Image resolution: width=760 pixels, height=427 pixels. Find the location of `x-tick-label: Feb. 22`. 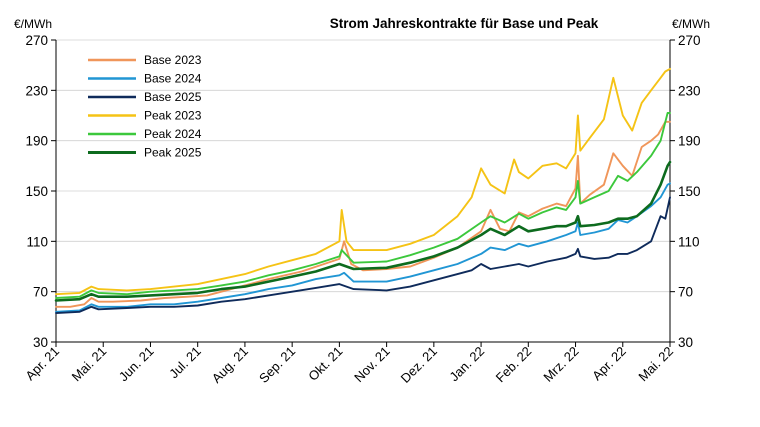

x-tick-label: Feb. 22 is located at coordinates (514, 365).